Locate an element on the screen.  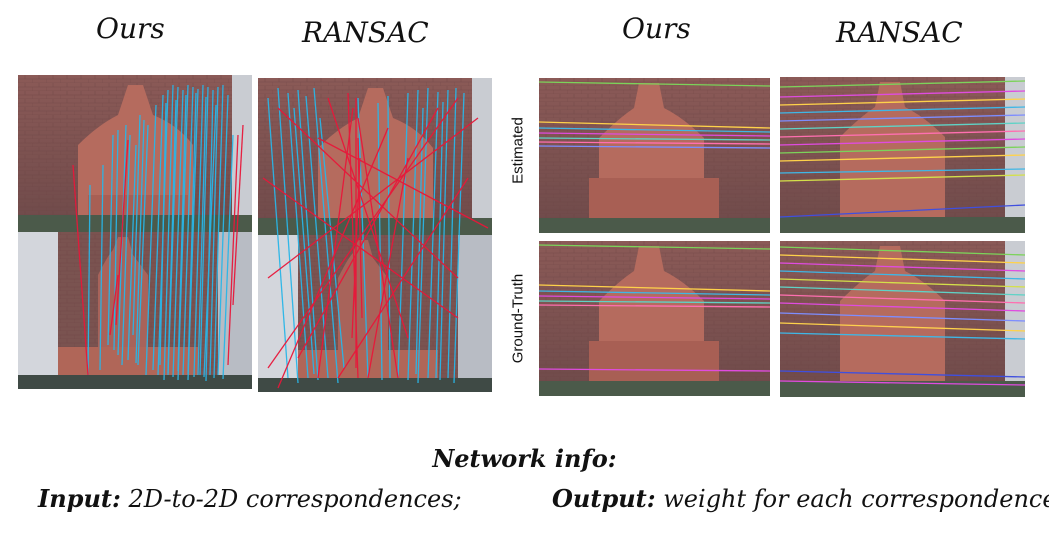
output-text: weight for each correspondence. is located at coordinates (856, 499).